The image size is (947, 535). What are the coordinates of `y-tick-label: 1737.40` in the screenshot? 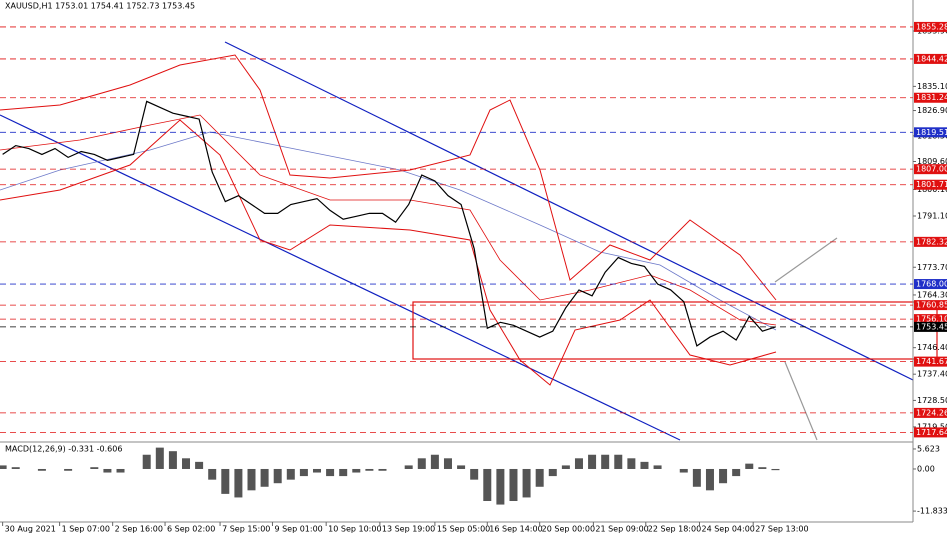 It's located at (932, 374).